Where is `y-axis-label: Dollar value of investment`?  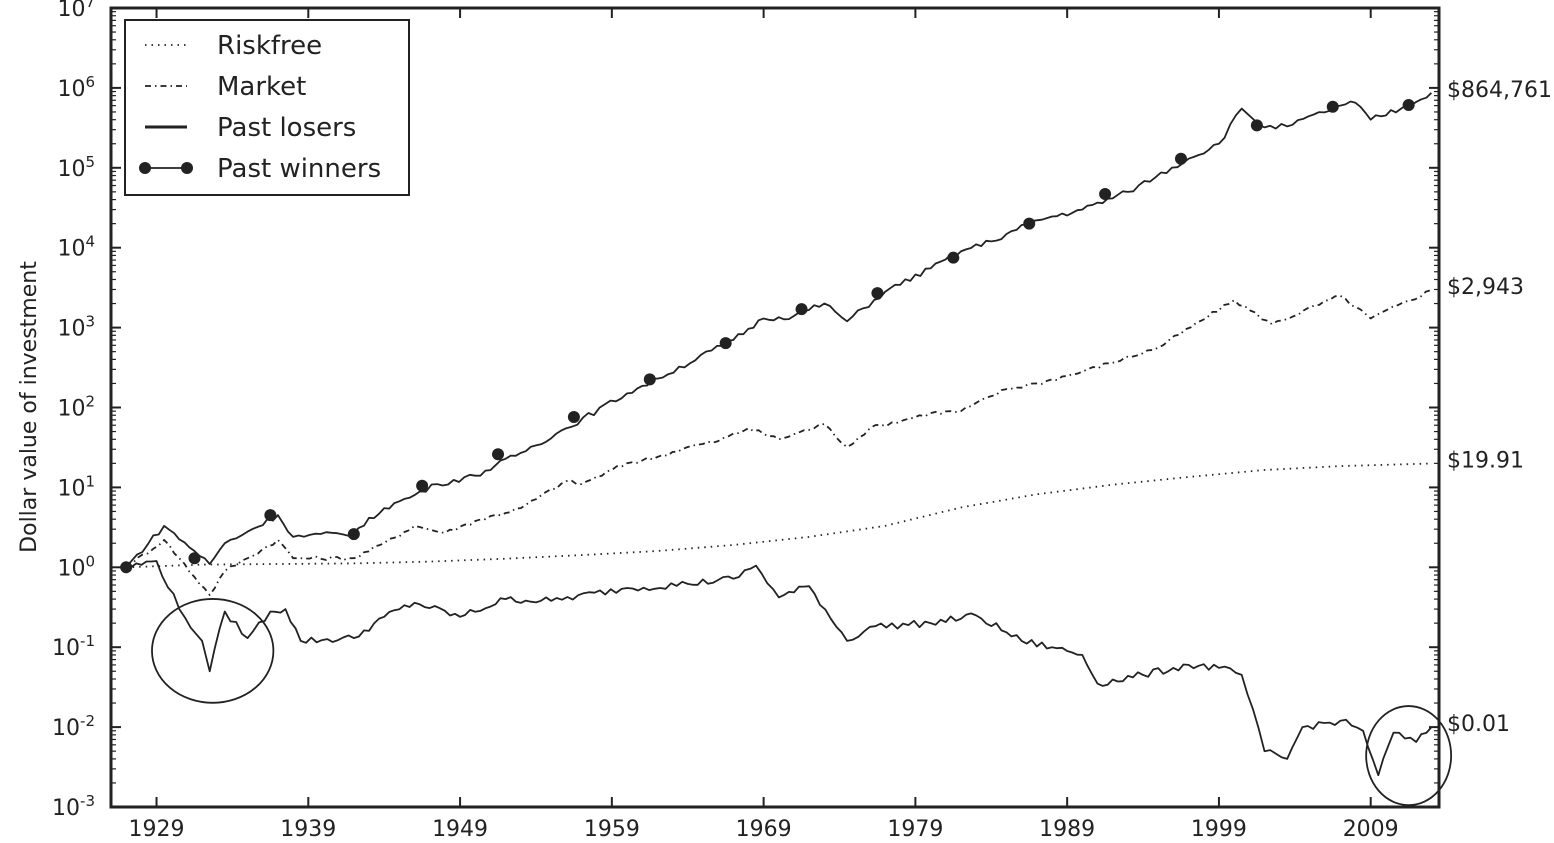
y-axis-label: Dollar value of investment is located at coordinates (29, 407).